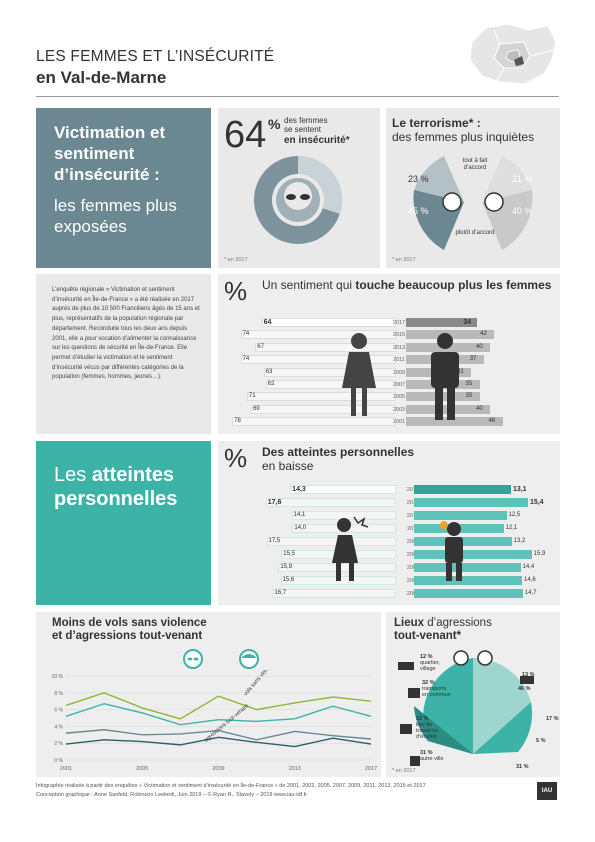 Image resolution: width=595 pixels, height=842 pixels. What do you see at coordinates (507, 179) in the screenshot?
I see `men-top-segment` at bounding box center [507, 179].